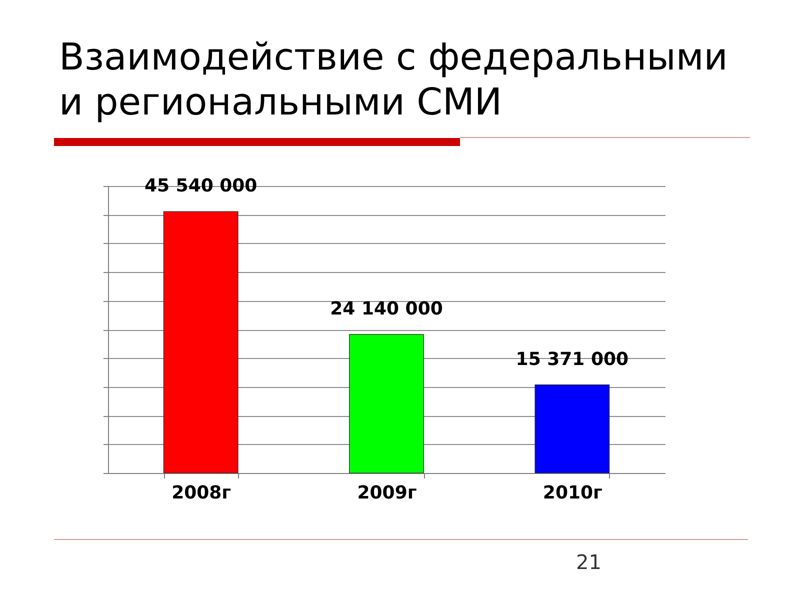 The width and height of the screenshot is (800, 600). Describe the element at coordinates (202, 493) in the screenshot. I see `x-tick-label: 2008г` at that location.